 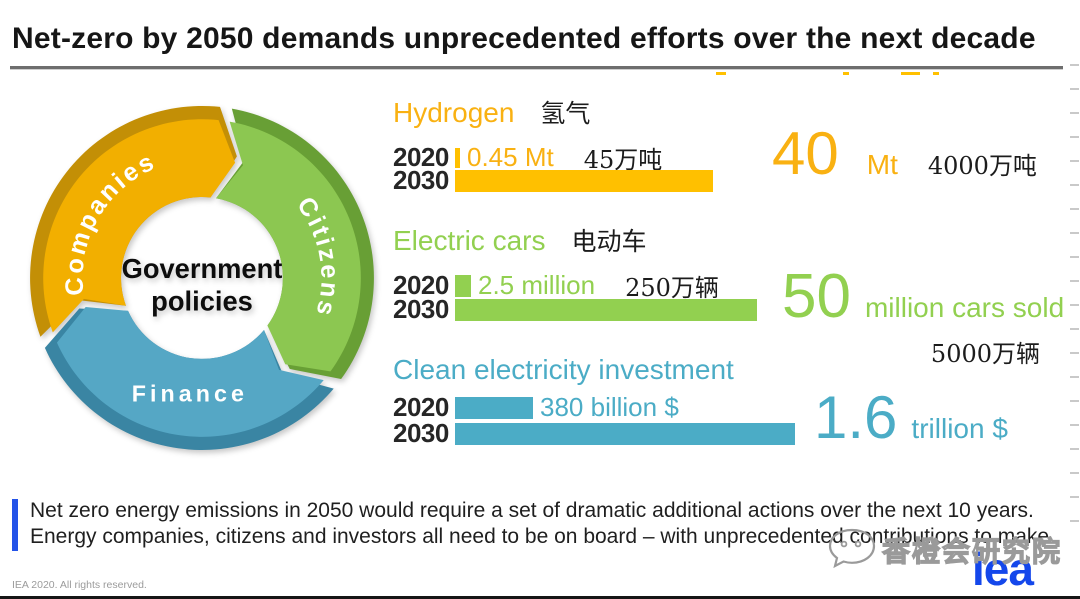 I want to click on panel-title: Clean electricity investment, so click(x=563, y=369).